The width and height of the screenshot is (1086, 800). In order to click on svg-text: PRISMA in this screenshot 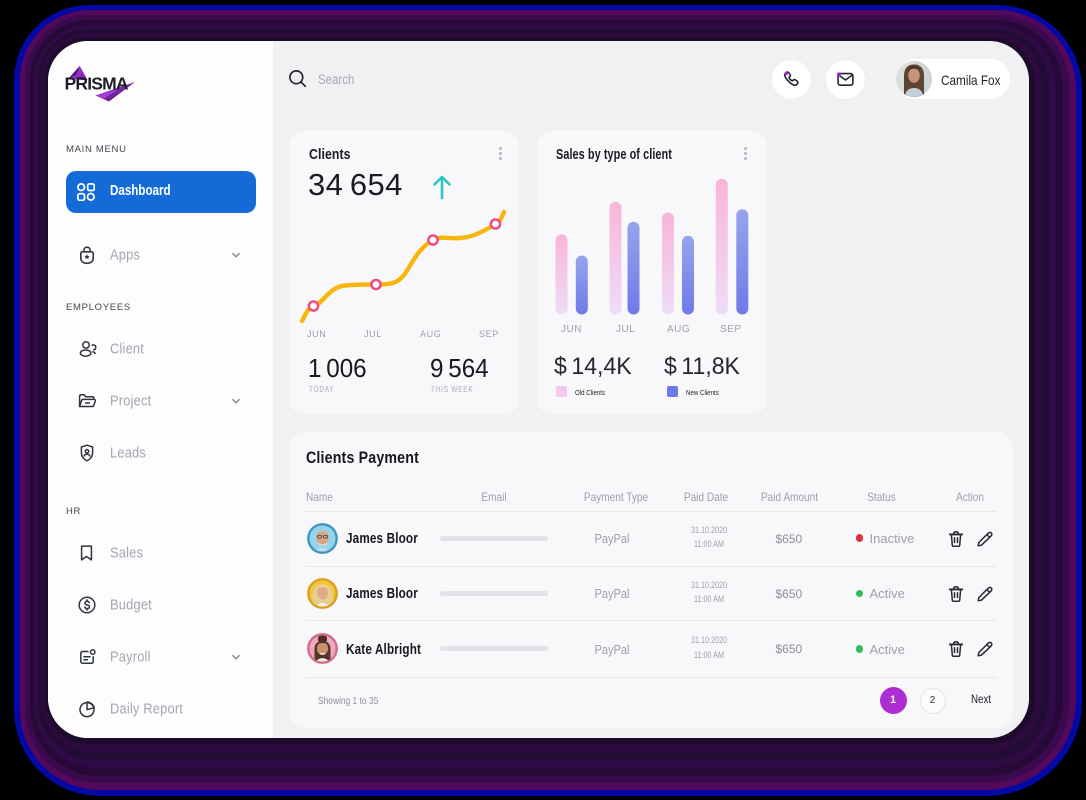, I will do `click(97, 84)`.